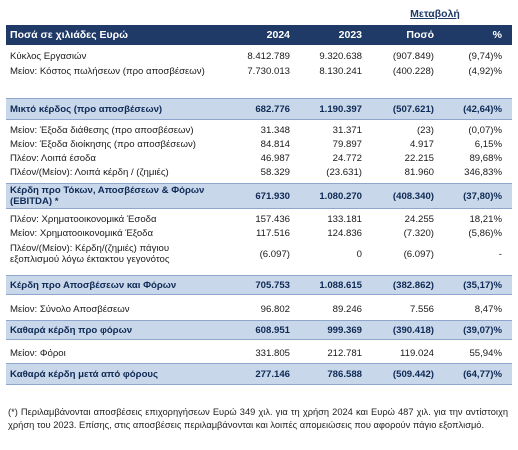 The width and height of the screenshot is (518, 450). I want to click on change-amount: 119.024, so click(417, 353).